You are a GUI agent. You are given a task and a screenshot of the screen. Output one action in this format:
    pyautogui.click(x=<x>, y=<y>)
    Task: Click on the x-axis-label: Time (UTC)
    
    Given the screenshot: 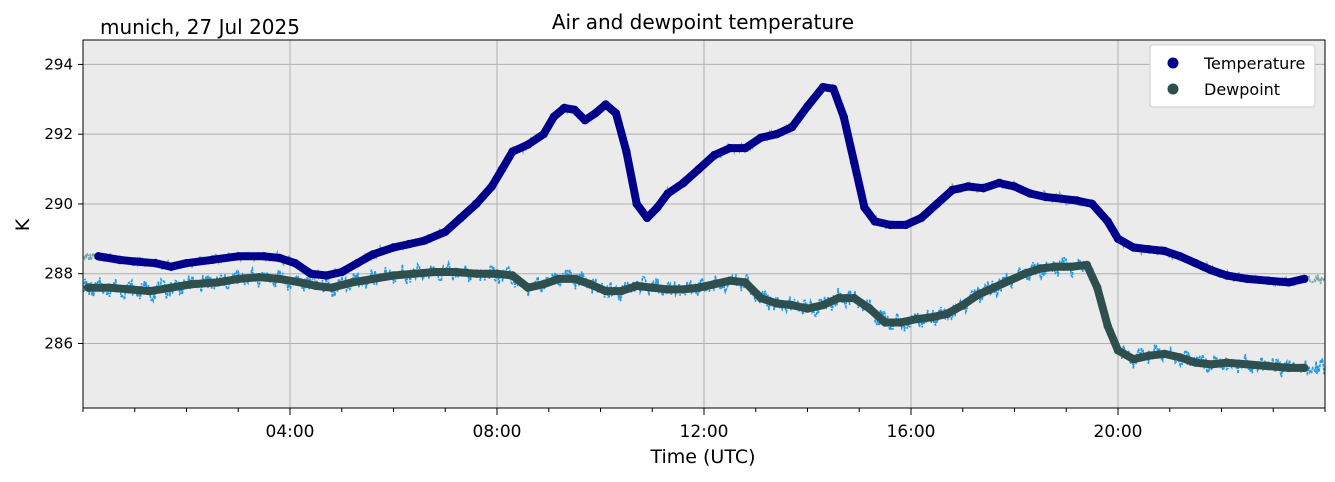 What is the action you would take?
    pyautogui.click(x=702, y=457)
    